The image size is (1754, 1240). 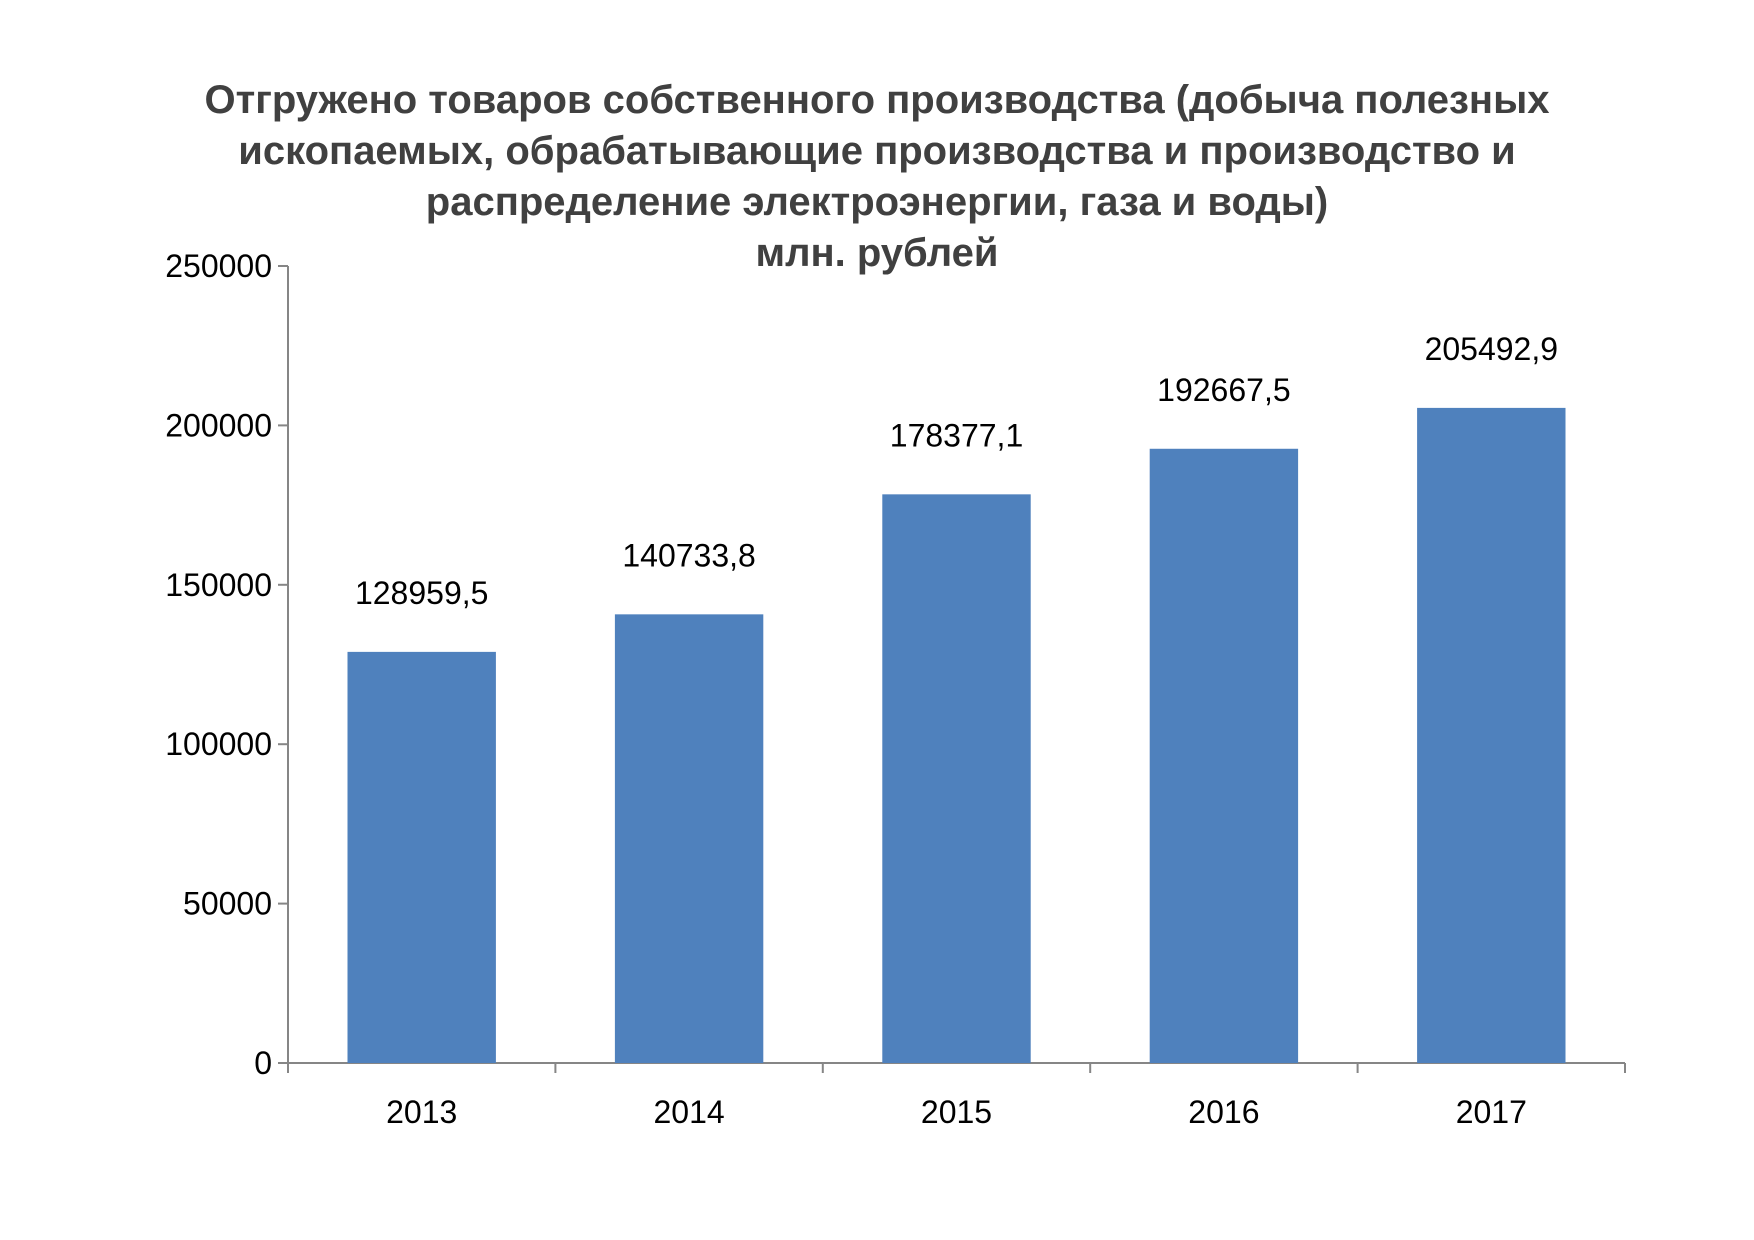 I want to click on y-tick-label: 200000, so click(x=218, y=425).